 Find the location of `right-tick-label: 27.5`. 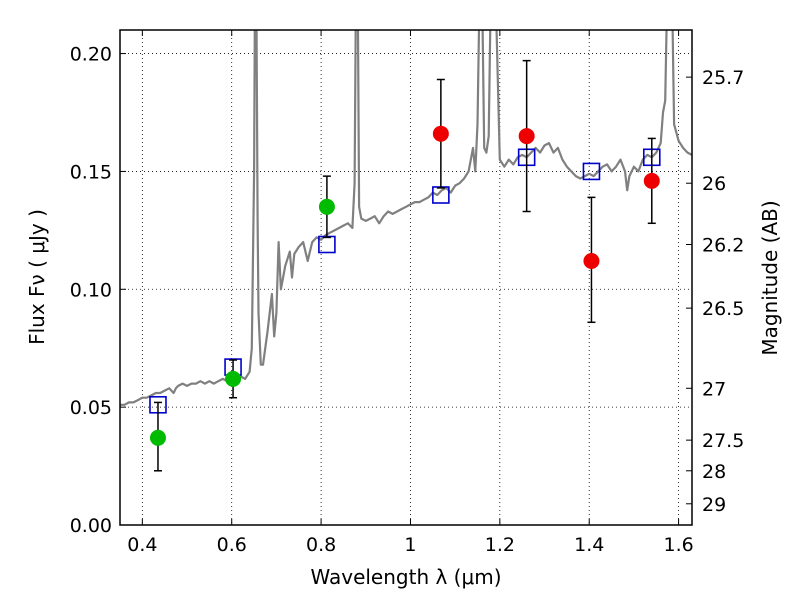

right-tick-label: 27.5 is located at coordinates (723, 441).